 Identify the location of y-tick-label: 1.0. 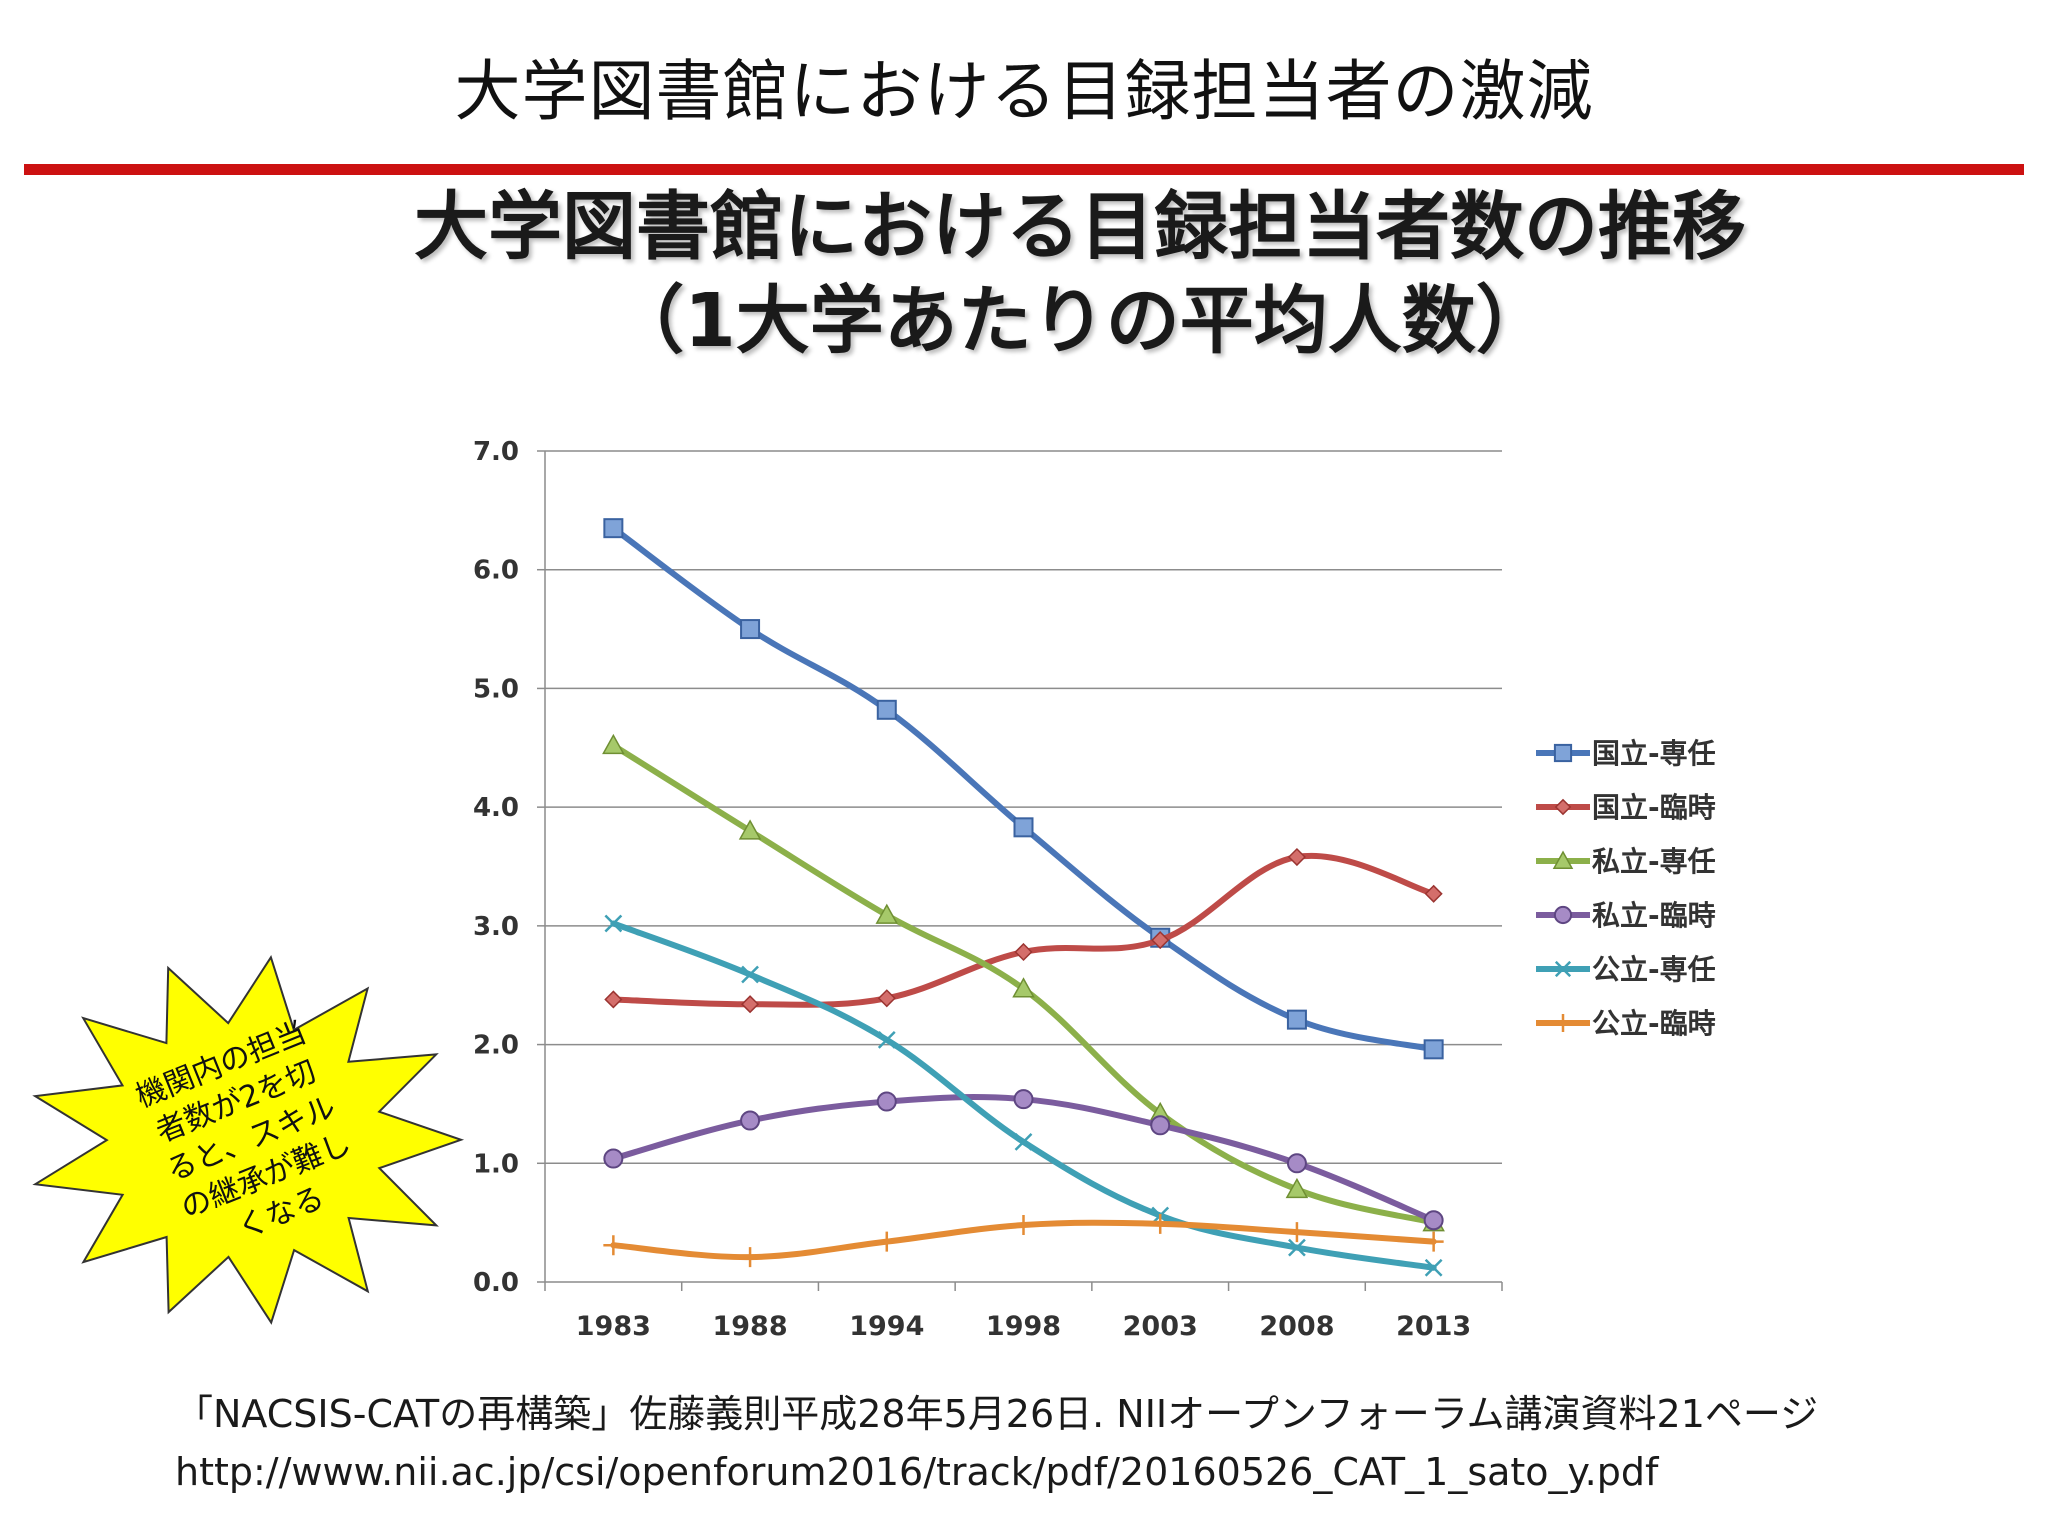
(496, 1164).